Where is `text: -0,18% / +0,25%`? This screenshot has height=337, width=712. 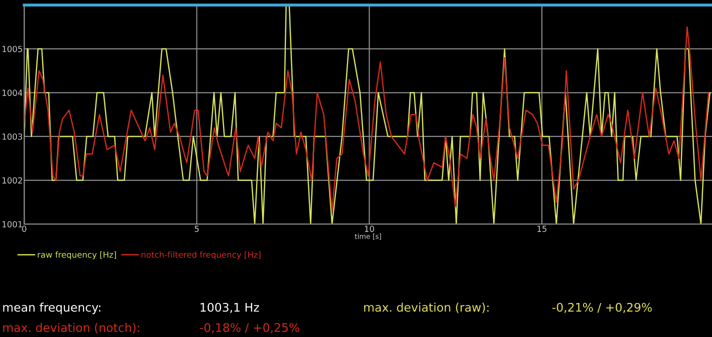
text: -0,18% / +0,25% is located at coordinates (250, 328).